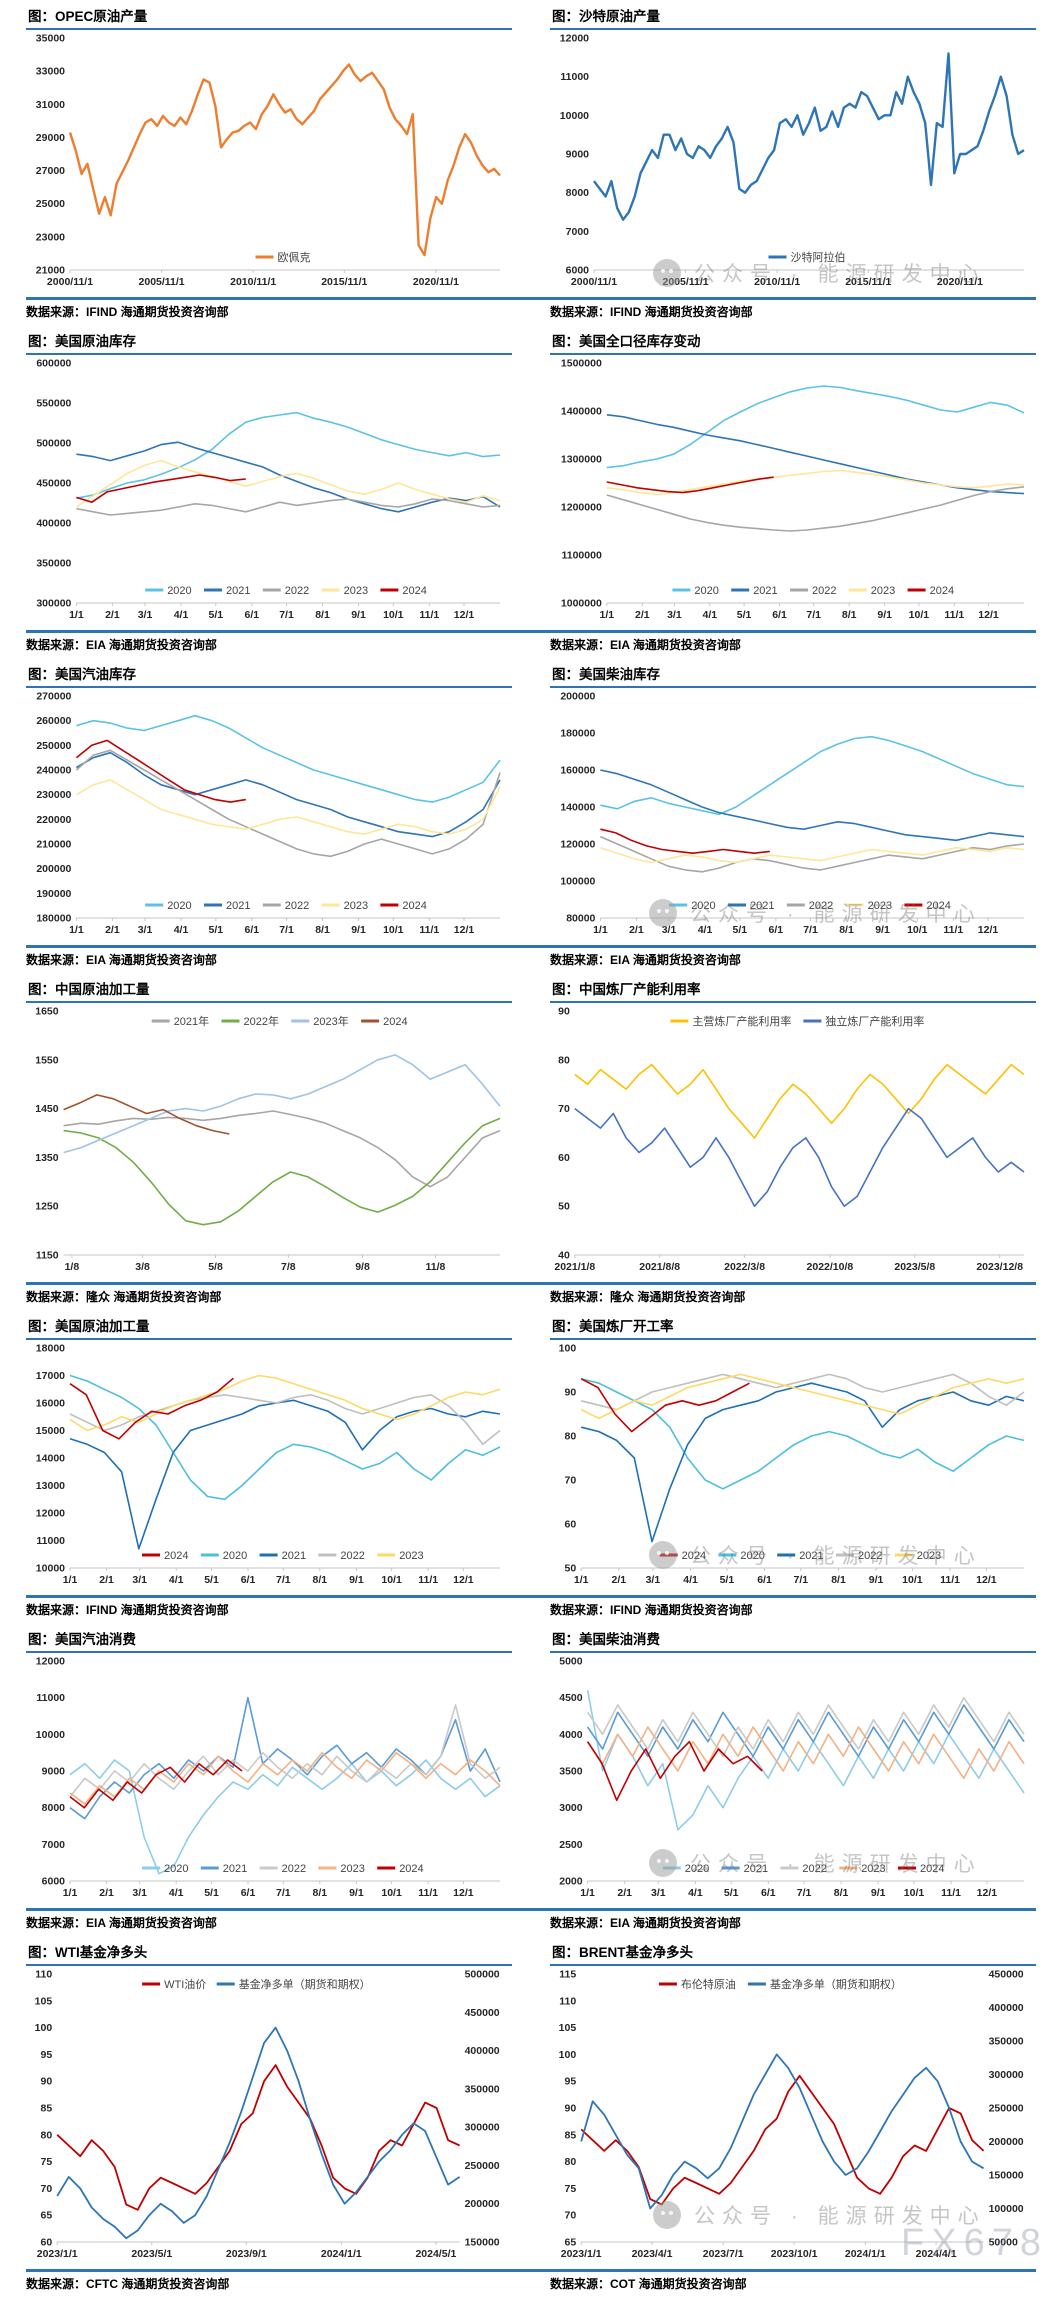 This screenshot has width=1062, height=2318. Describe the element at coordinates (868, 282) in the screenshot. I see `svg-text: 2015/11/1` at that location.